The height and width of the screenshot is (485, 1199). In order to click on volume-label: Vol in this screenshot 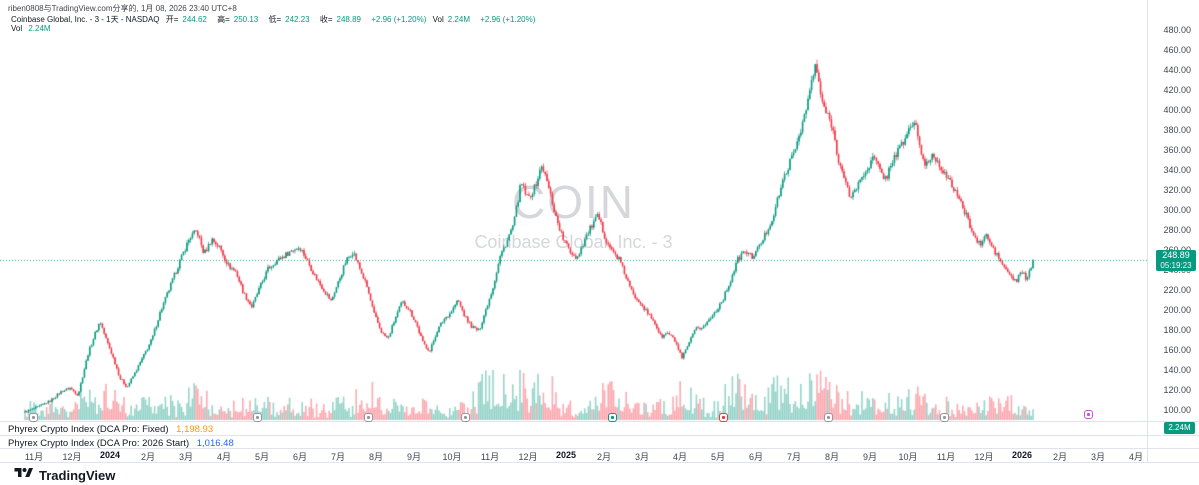, I will do `click(17, 28)`.